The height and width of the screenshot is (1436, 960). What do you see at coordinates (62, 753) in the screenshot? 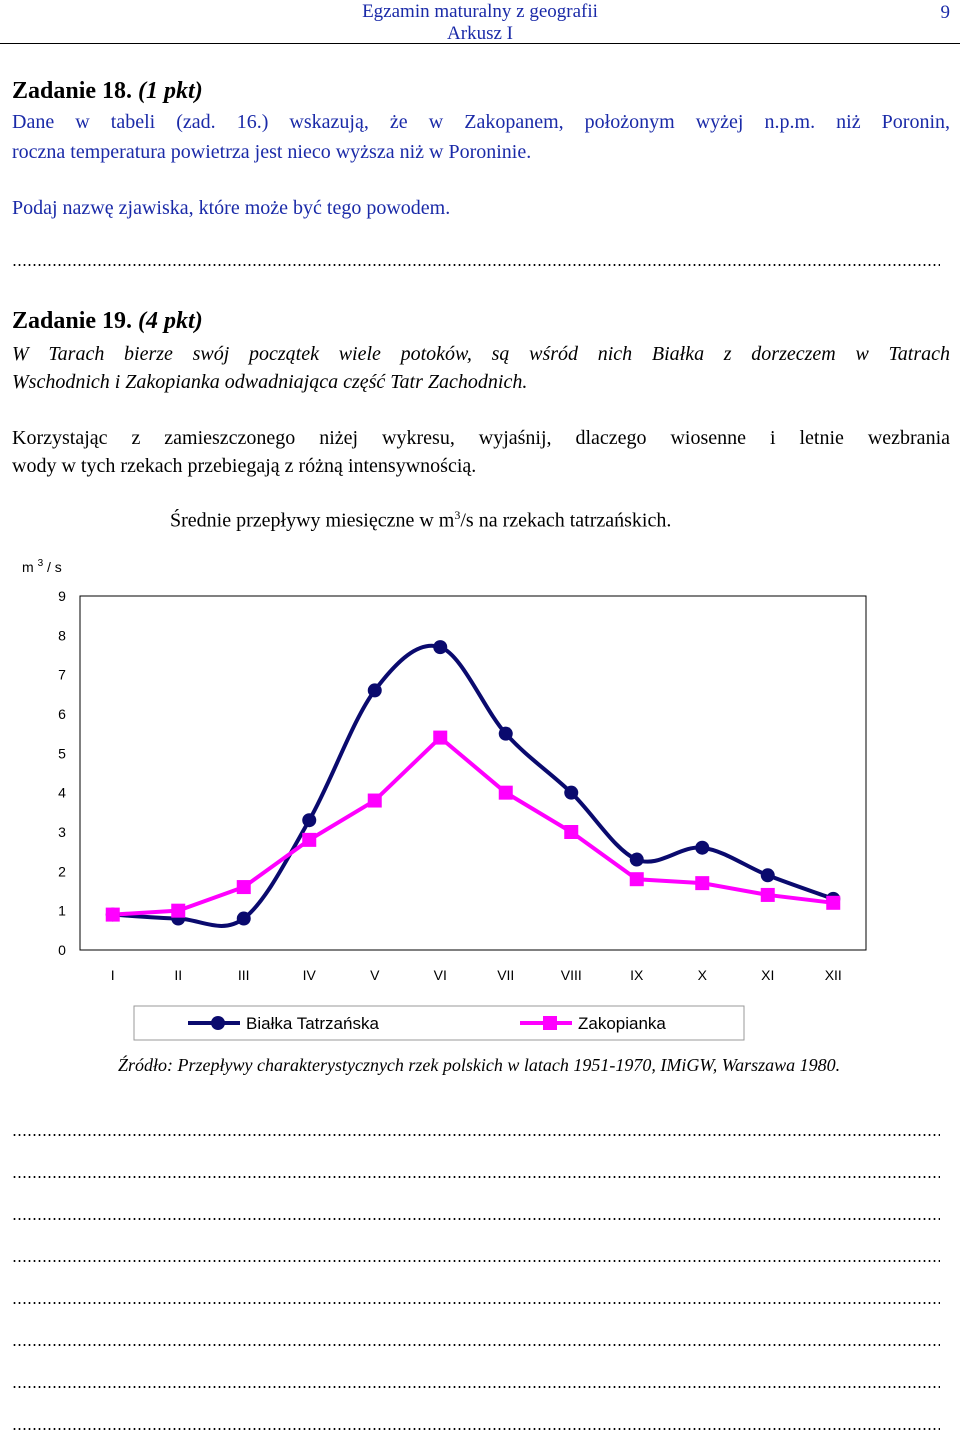
I see `y-tick-label: 5` at bounding box center [62, 753].